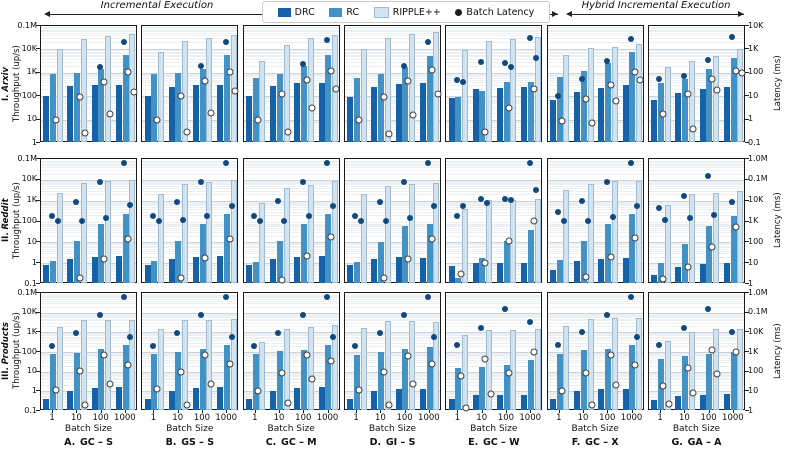 The height and width of the screenshot is (453, 793). What do you see at coordinates (494, 351) in the screenshot?
I see `chart-panel-III-E` at bounding box center [494, 351].